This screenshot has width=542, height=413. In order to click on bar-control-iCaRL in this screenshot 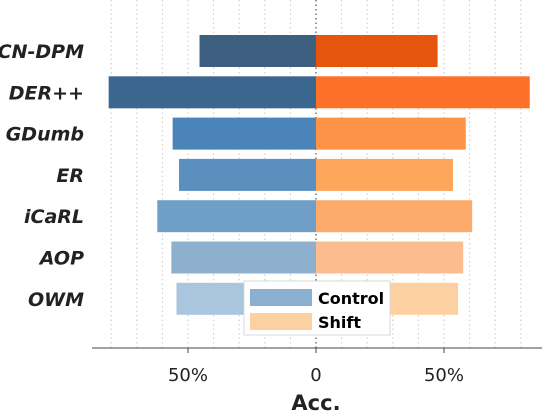, I will do `click(236, 216)`.